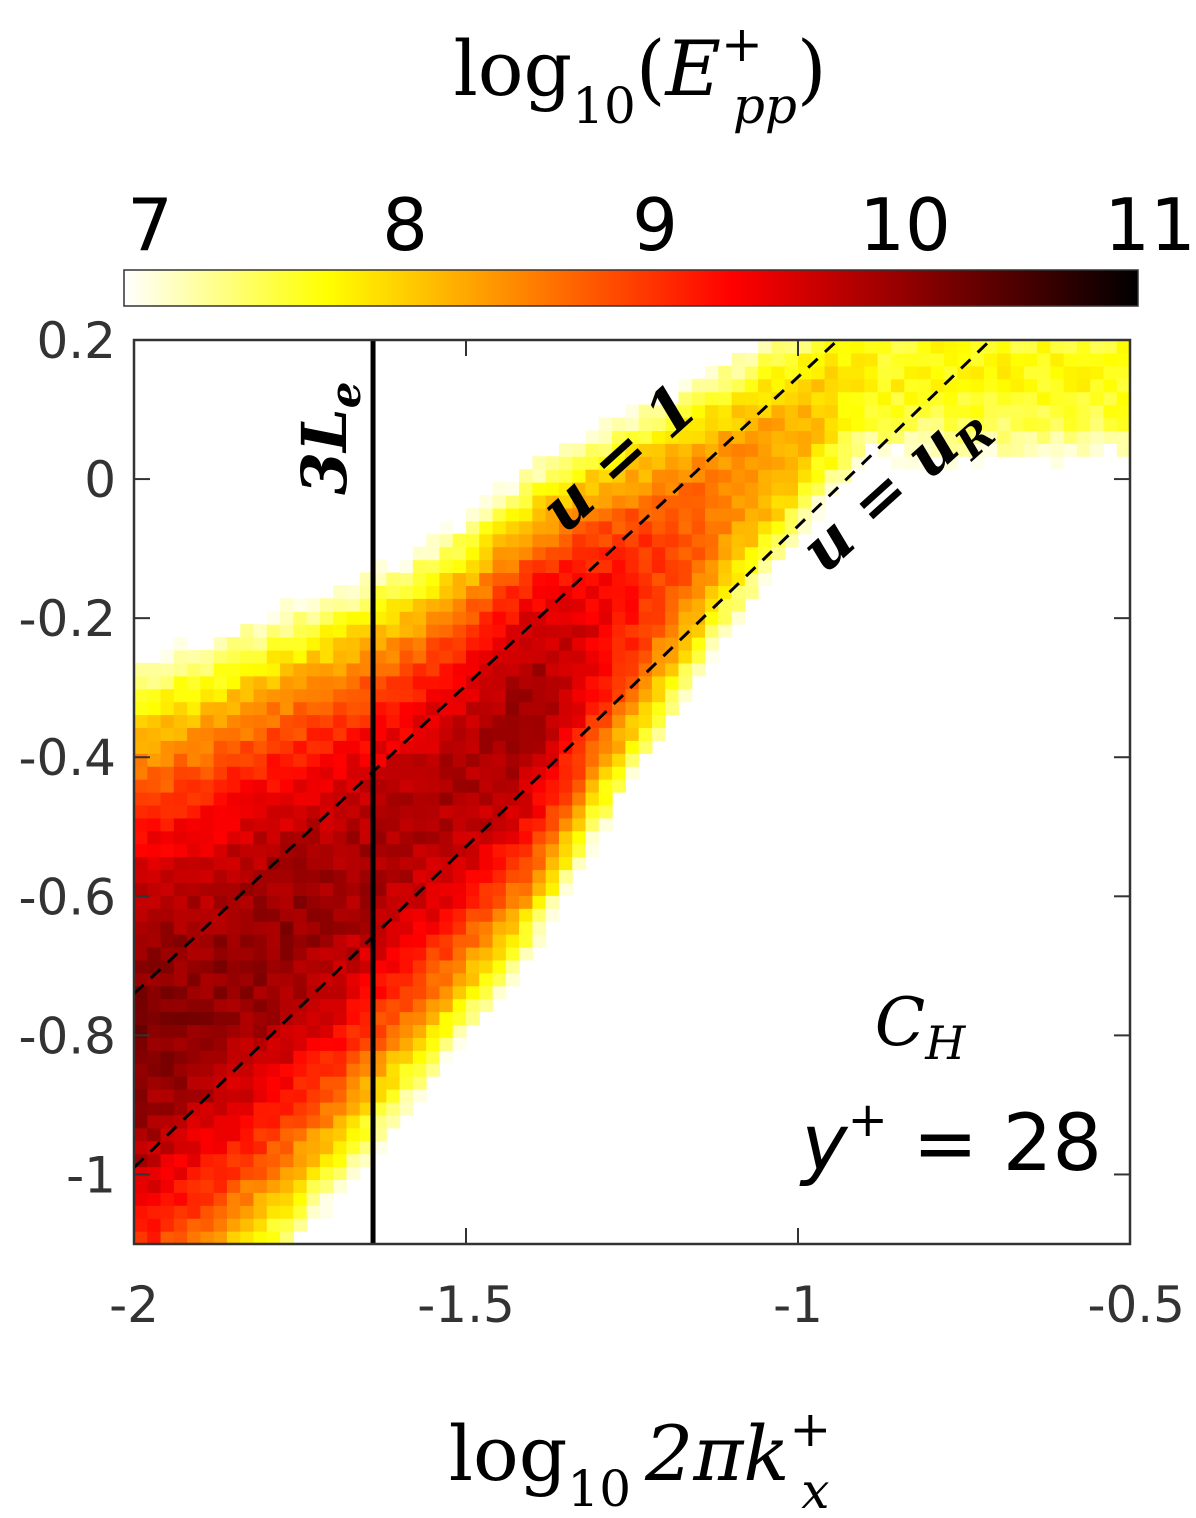  What do you see at coordinates (91, 1175) in the screenshot?
I see `y-tick-label: -1` at bounding box center [91, 1175].